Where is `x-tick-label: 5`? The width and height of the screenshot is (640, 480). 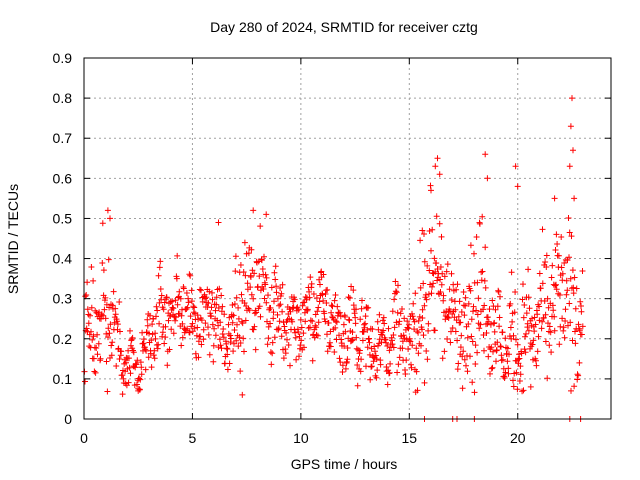
x-tick-label: 5 is located at coordinates (193, 438).